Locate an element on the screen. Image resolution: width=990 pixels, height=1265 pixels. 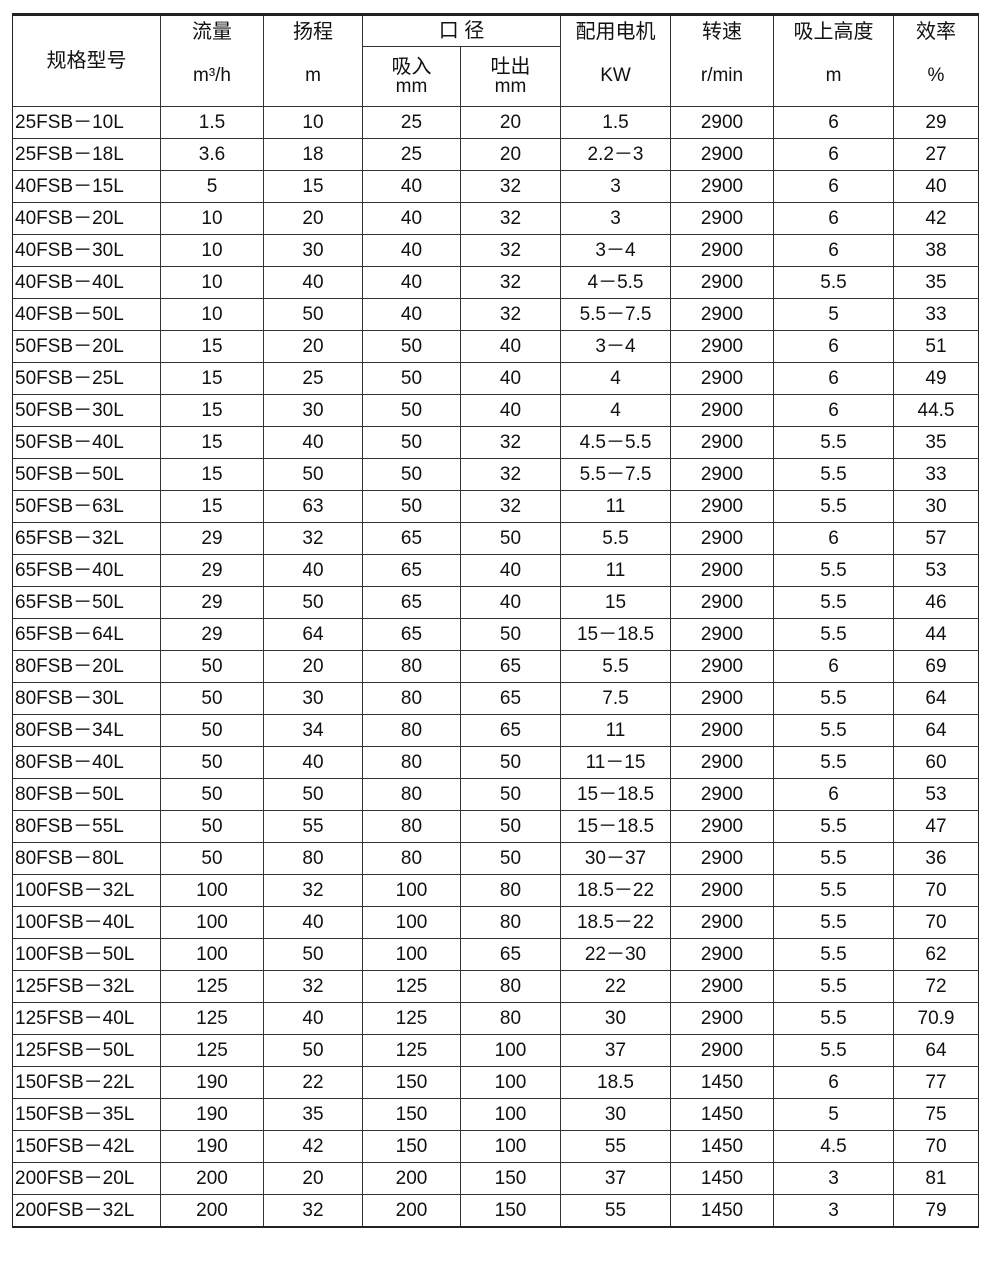
cell-motor: 15－18.5 is located at coordinates (615, 794).